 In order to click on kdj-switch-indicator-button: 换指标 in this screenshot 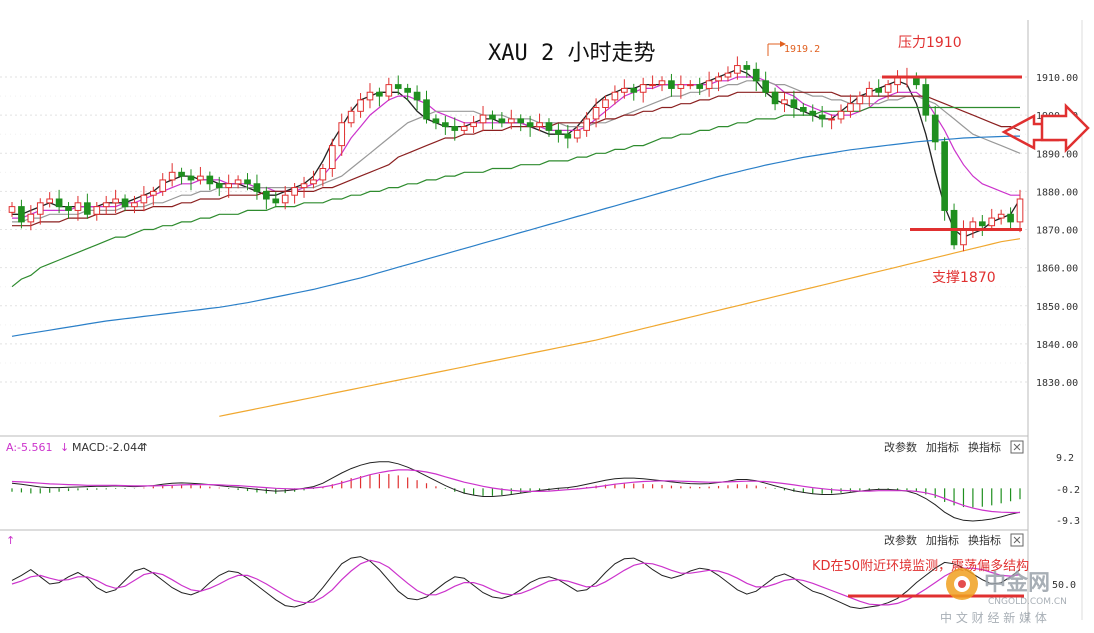, I will do `click(984, 540)`.